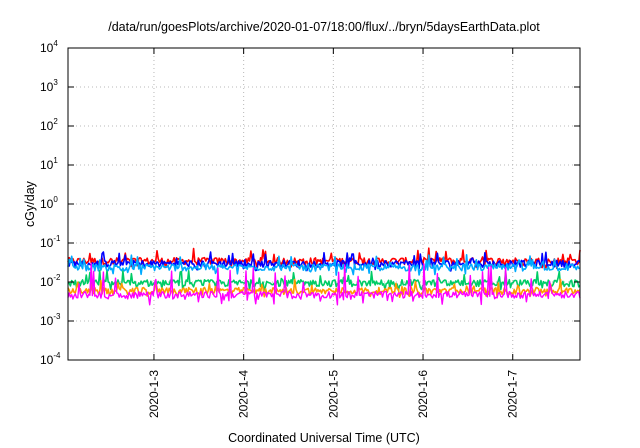  I want to click on y-axis-label: cGy/day, so click(30, 203).